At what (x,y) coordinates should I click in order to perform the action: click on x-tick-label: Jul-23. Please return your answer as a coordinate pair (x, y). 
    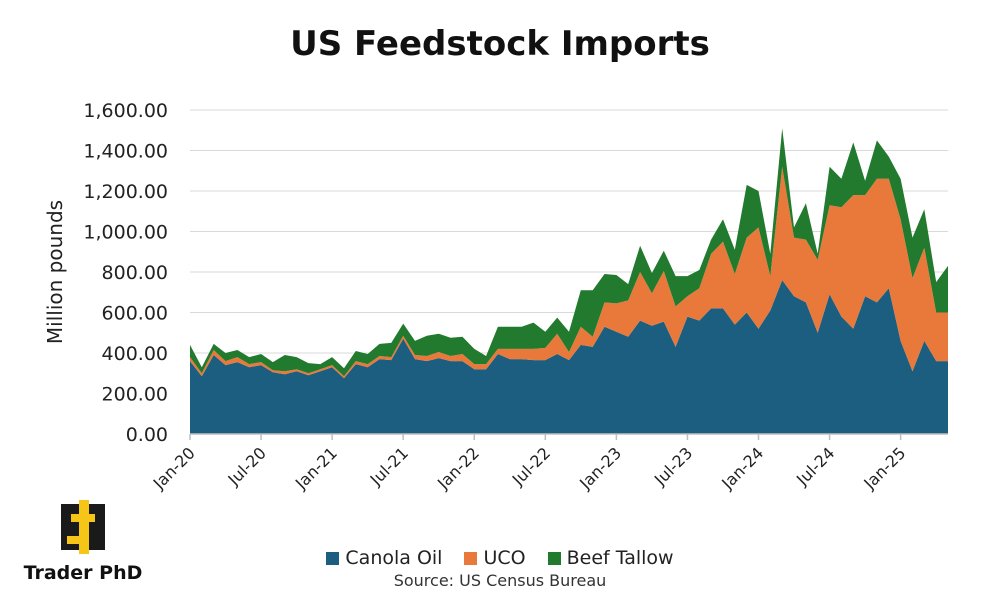
    Looking at the image, I should click on (673, 466).